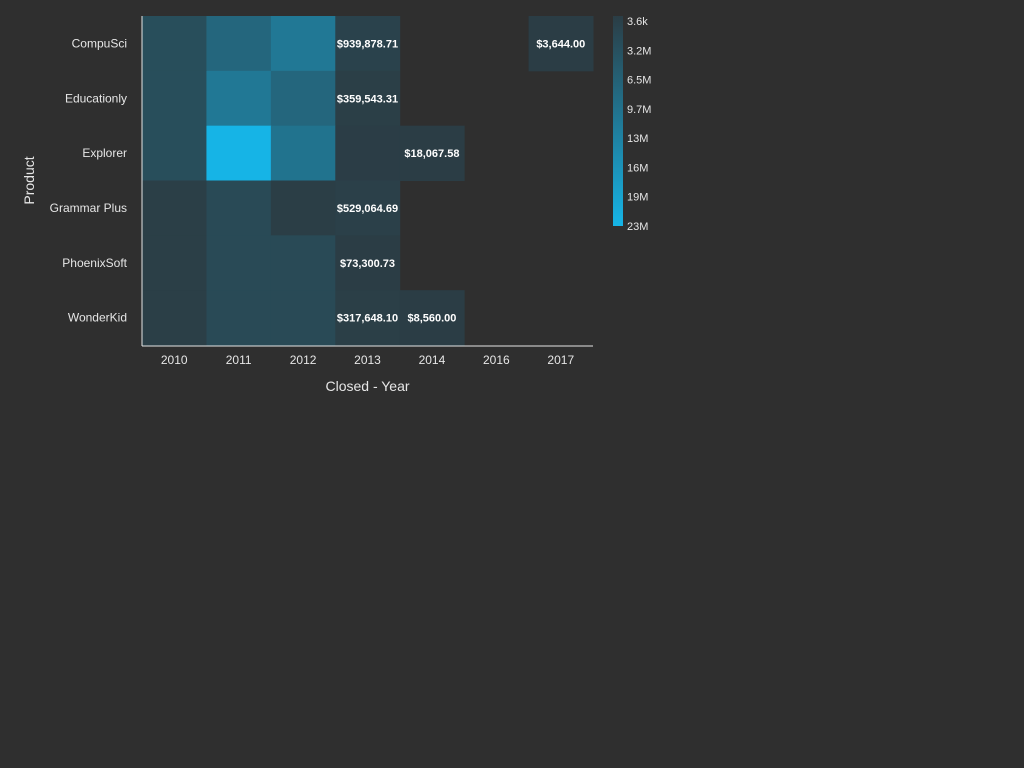  Describe the element at coordinates (96, 98) in the screenshot. I see `y-tick-label: Educationly` at that location.